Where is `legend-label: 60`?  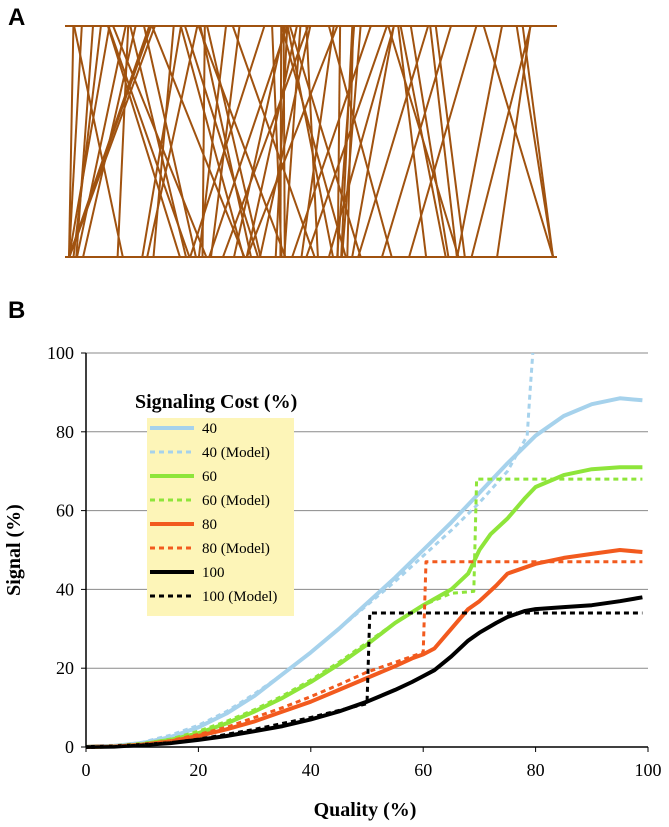
legend-label: 60 is located at coordinates (209, 477).